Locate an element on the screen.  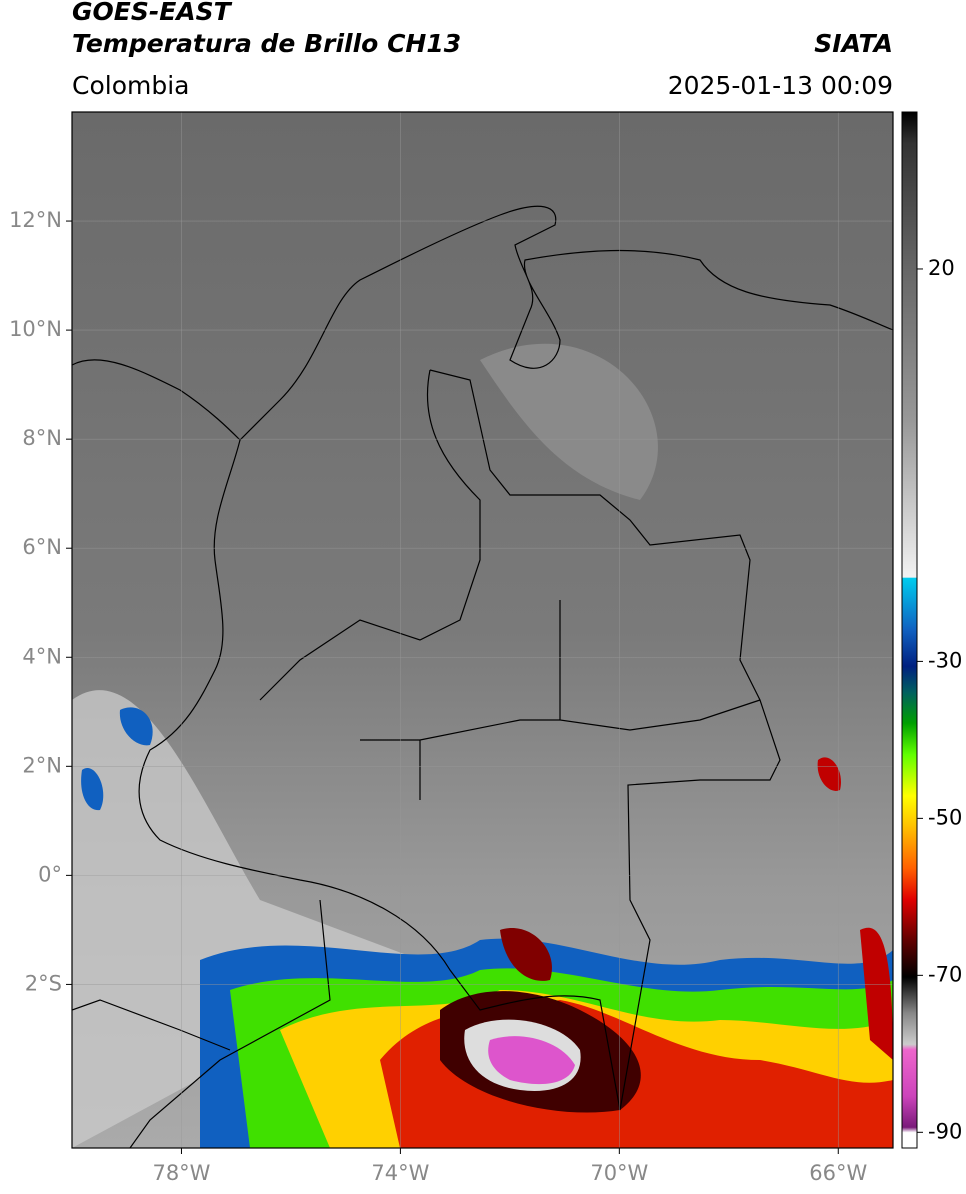
title: GOES-EAST is located at coordinates (152, 13).